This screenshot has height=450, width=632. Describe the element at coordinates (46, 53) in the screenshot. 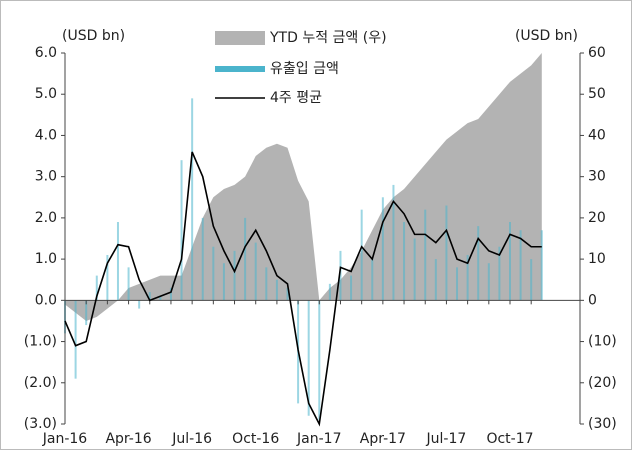

I see `y-tick-label: 6.0` at that location.